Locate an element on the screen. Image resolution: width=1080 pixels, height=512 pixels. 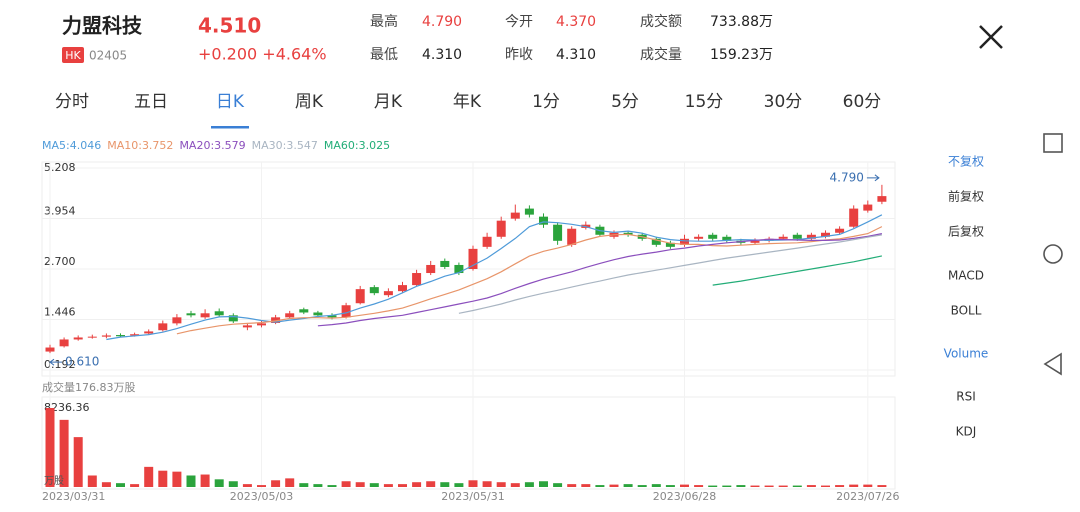
stock-change: +0.200 +4.64% is located at coordinates (262, 54).